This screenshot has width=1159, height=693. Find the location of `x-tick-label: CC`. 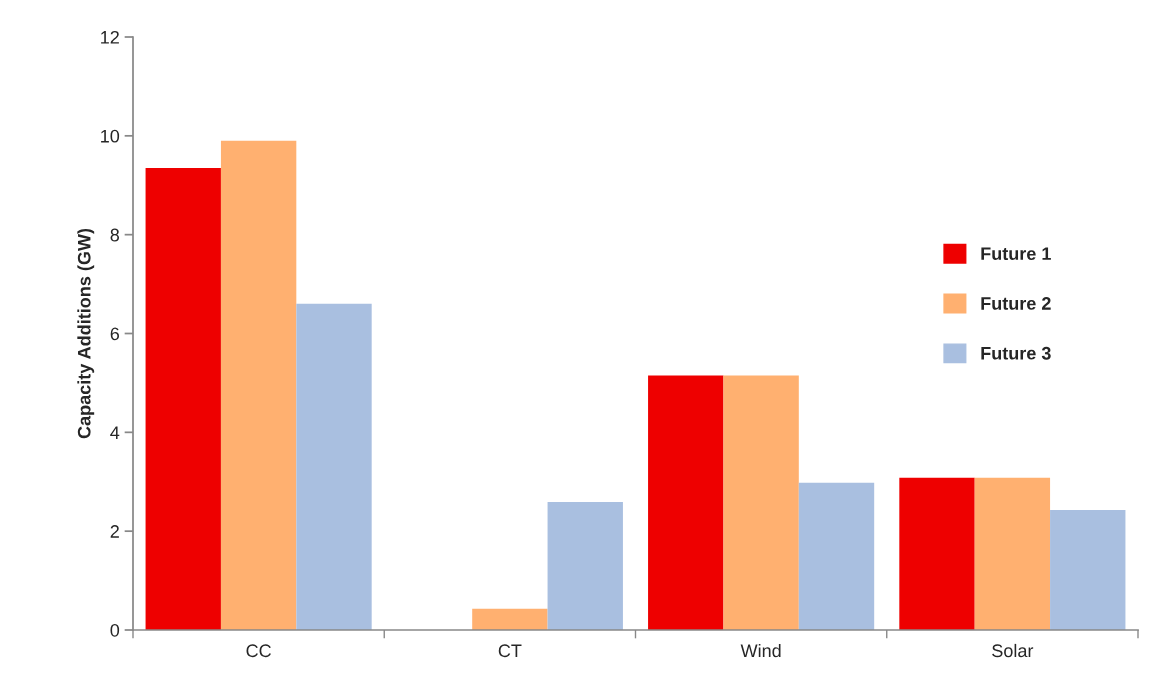

x-tick-label: CC is located at coordinates (258, 651).